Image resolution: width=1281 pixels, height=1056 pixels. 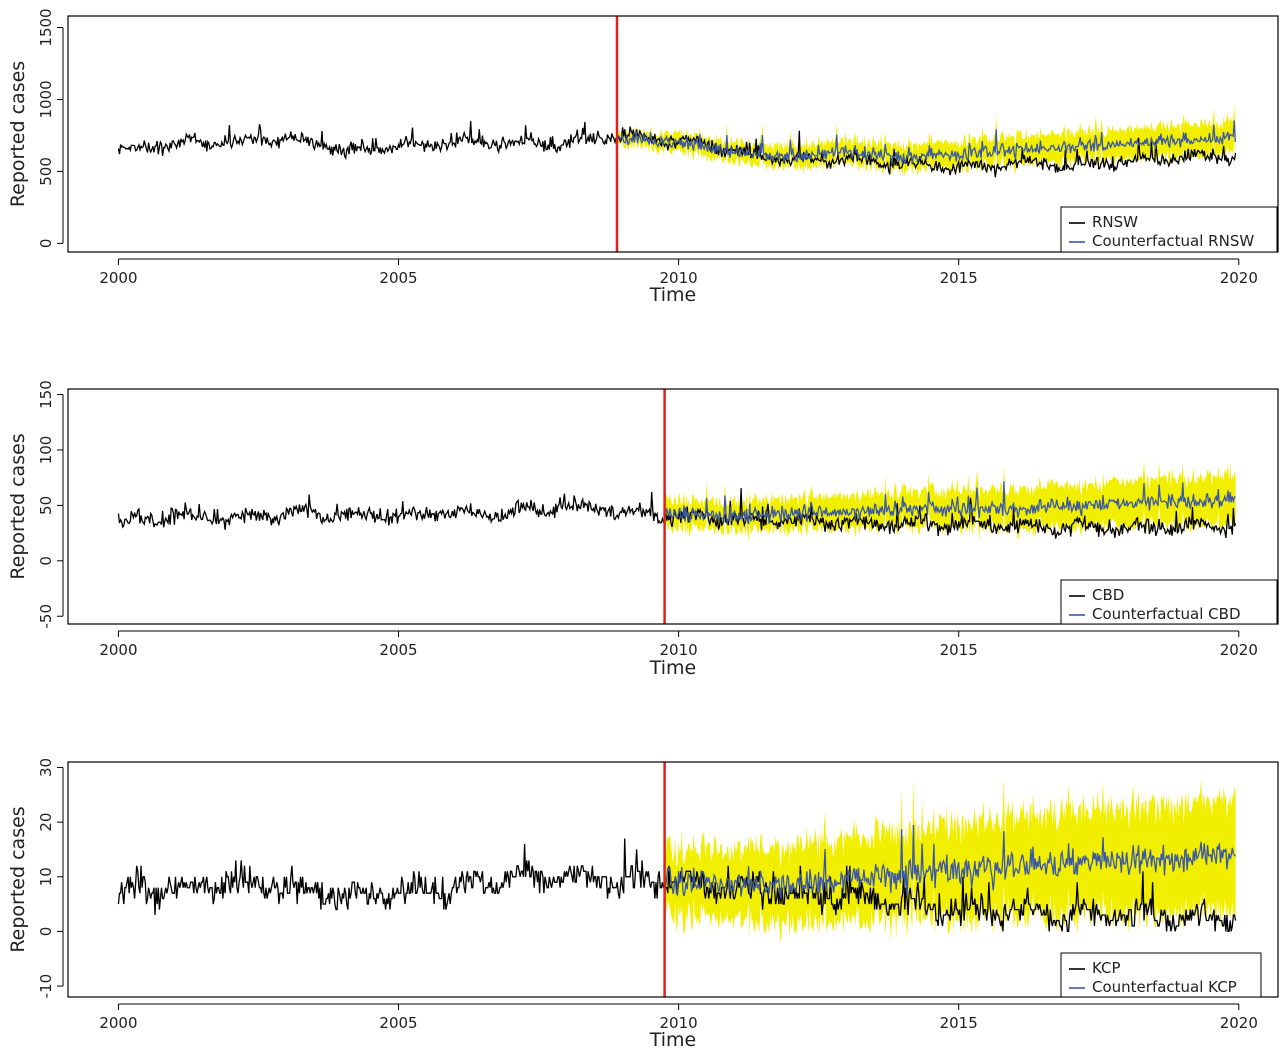 I want to click on legend-observed-label: RNSW, so click(x=1115, y=222).